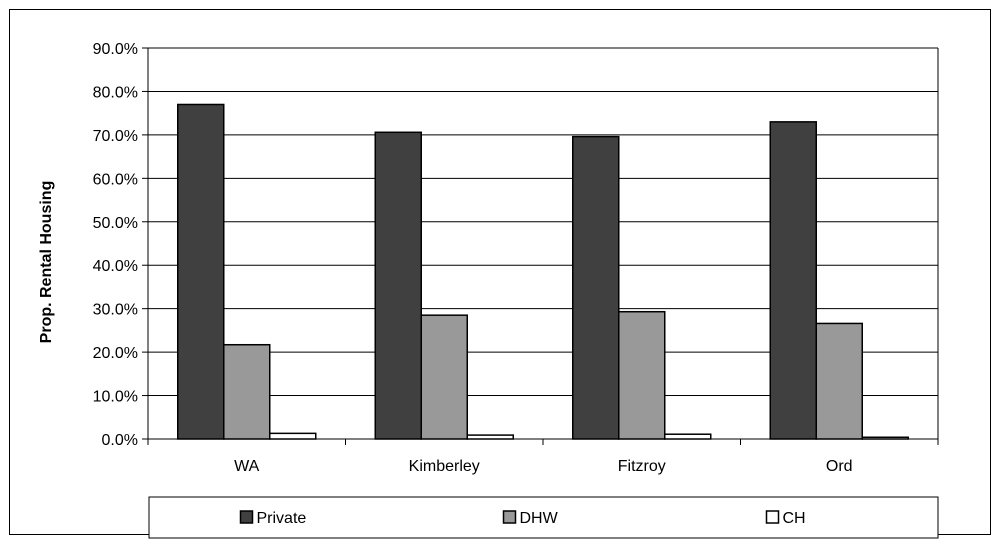  I want to click on legend: Private DHW CH, so click(543, 517).